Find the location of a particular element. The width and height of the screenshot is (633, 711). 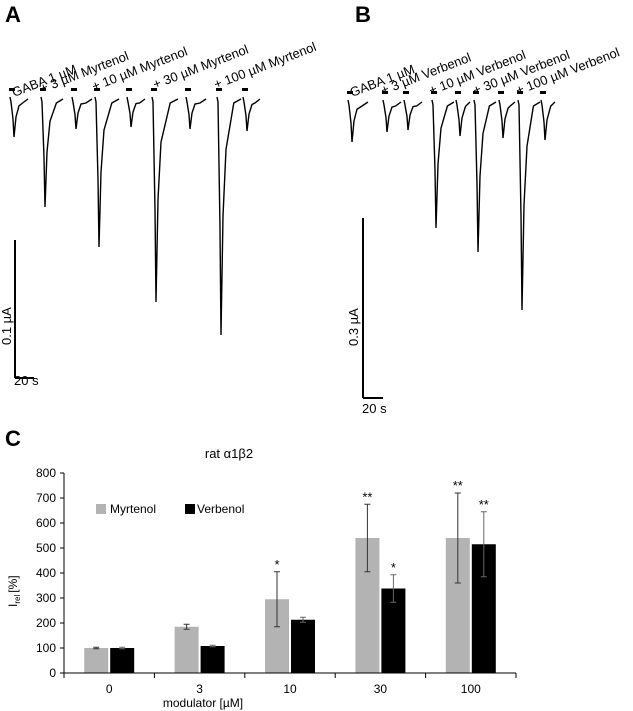

panel-a-letter: A is located at coordinates (13, 14).